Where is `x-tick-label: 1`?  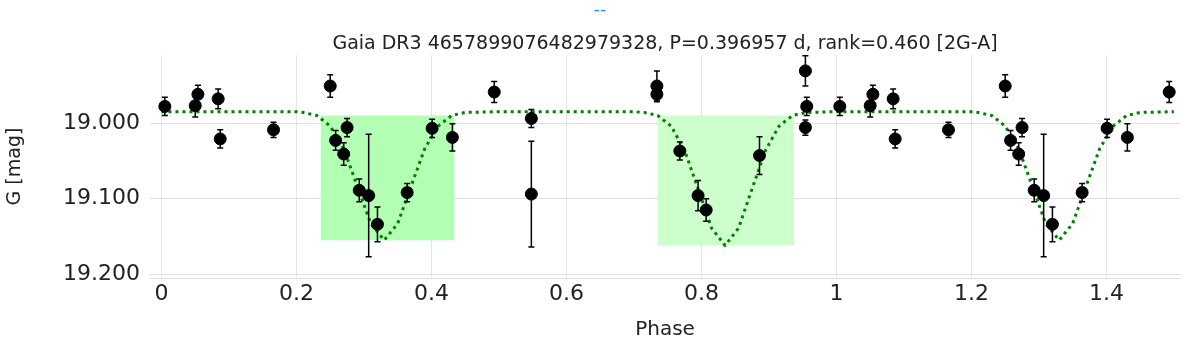
x-tick-label: 1 is located at coordinates (836, 292).